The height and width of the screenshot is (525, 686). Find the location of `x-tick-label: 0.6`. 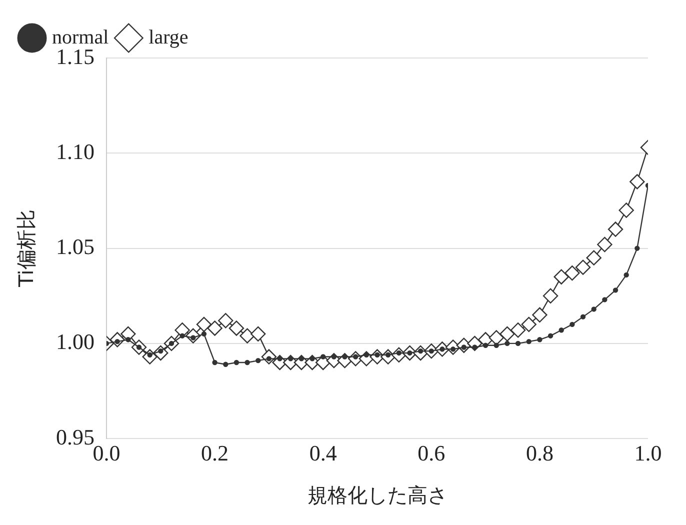

x-tick-label: 0.6 is located at coordinates (432, 453).